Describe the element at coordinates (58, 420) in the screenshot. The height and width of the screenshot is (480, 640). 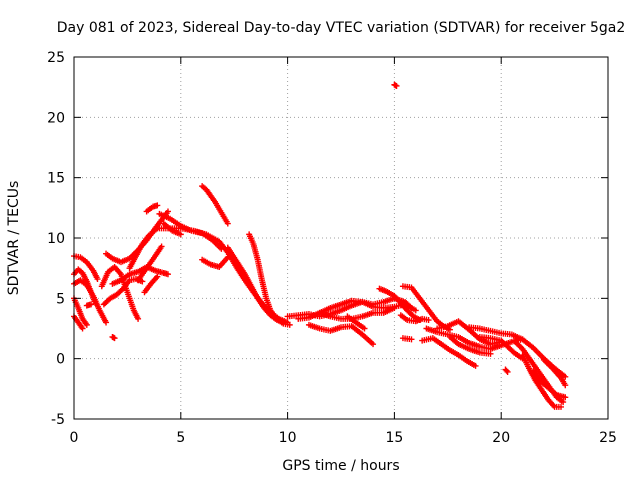
I see `y-tick-label: -5` at that location.